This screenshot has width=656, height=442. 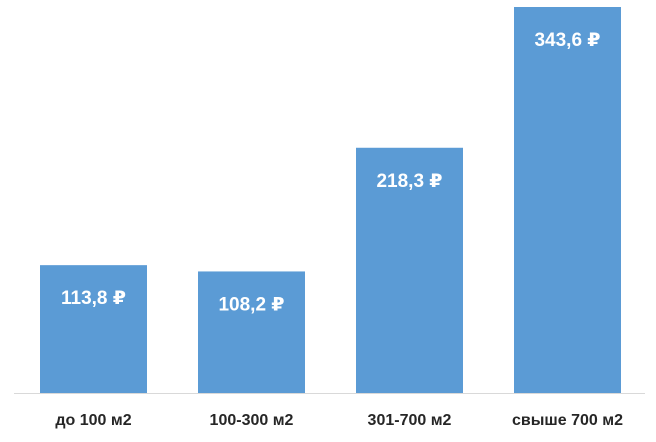 What do you see at coordinates (93, 298) in the screenshot?
I see `value-label: 113,8 ₽` at bounding box center [93, 298].